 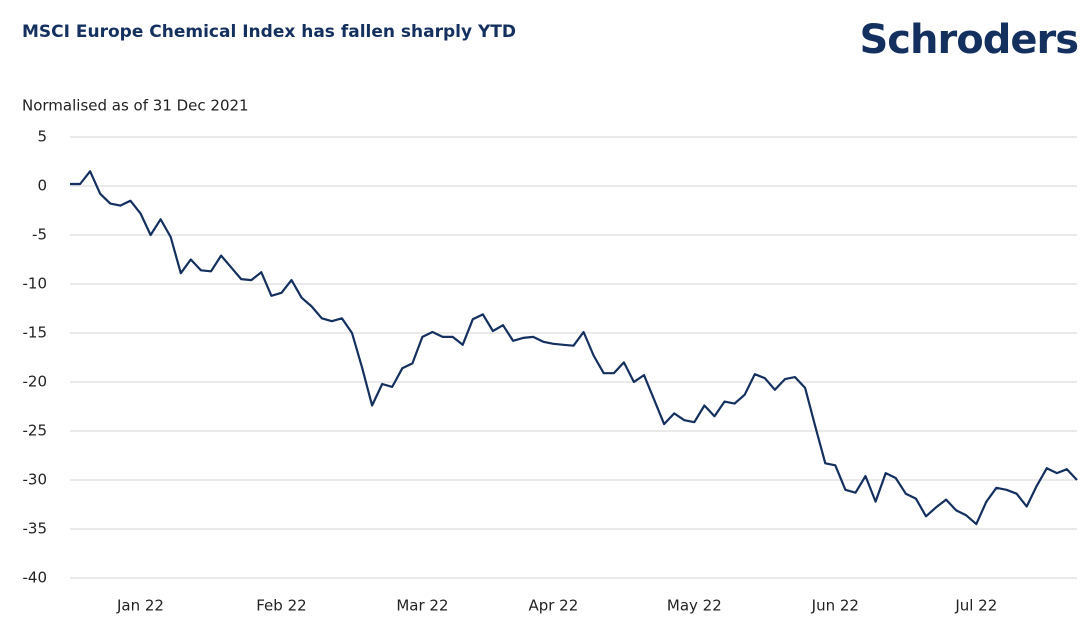 What do you see at coordinates (42, 186) in the screenshot?
I see `y-tick-label: 0` at bounding box center [42, 186].